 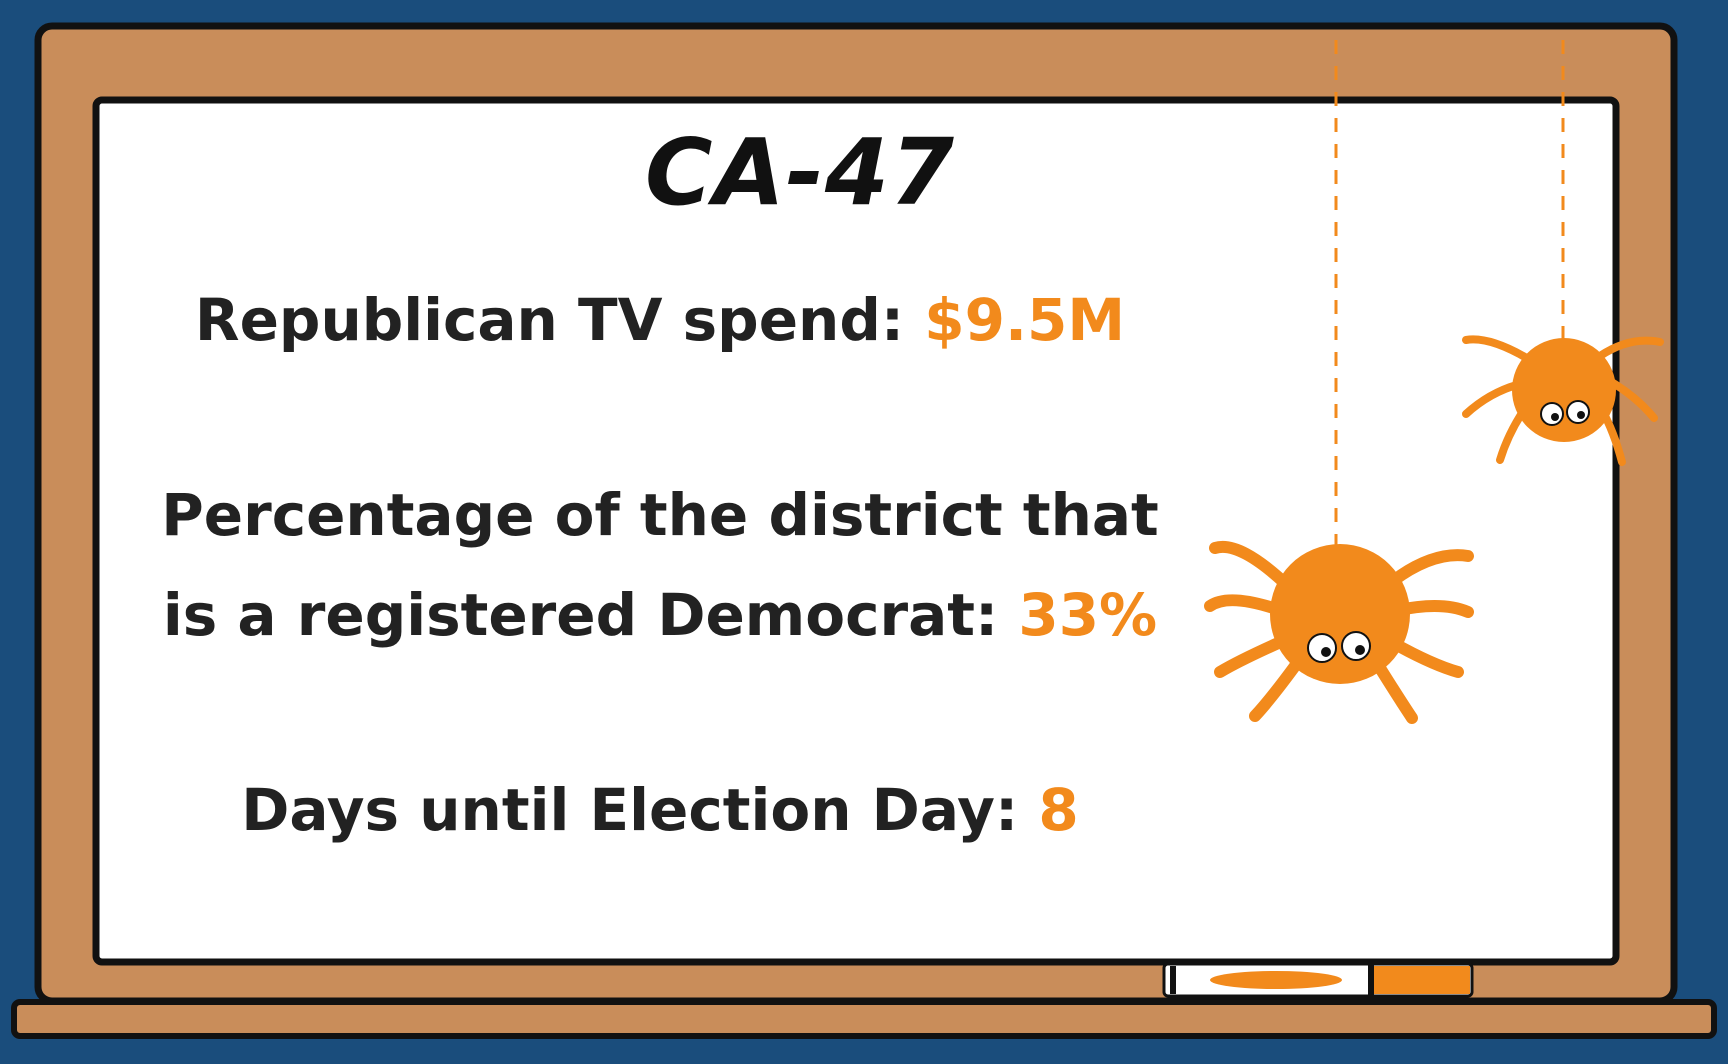 What do you see at coordinates (800, 172) in the screenshot?
I see `page-title: CA-47` at bounding box center [800, 172].